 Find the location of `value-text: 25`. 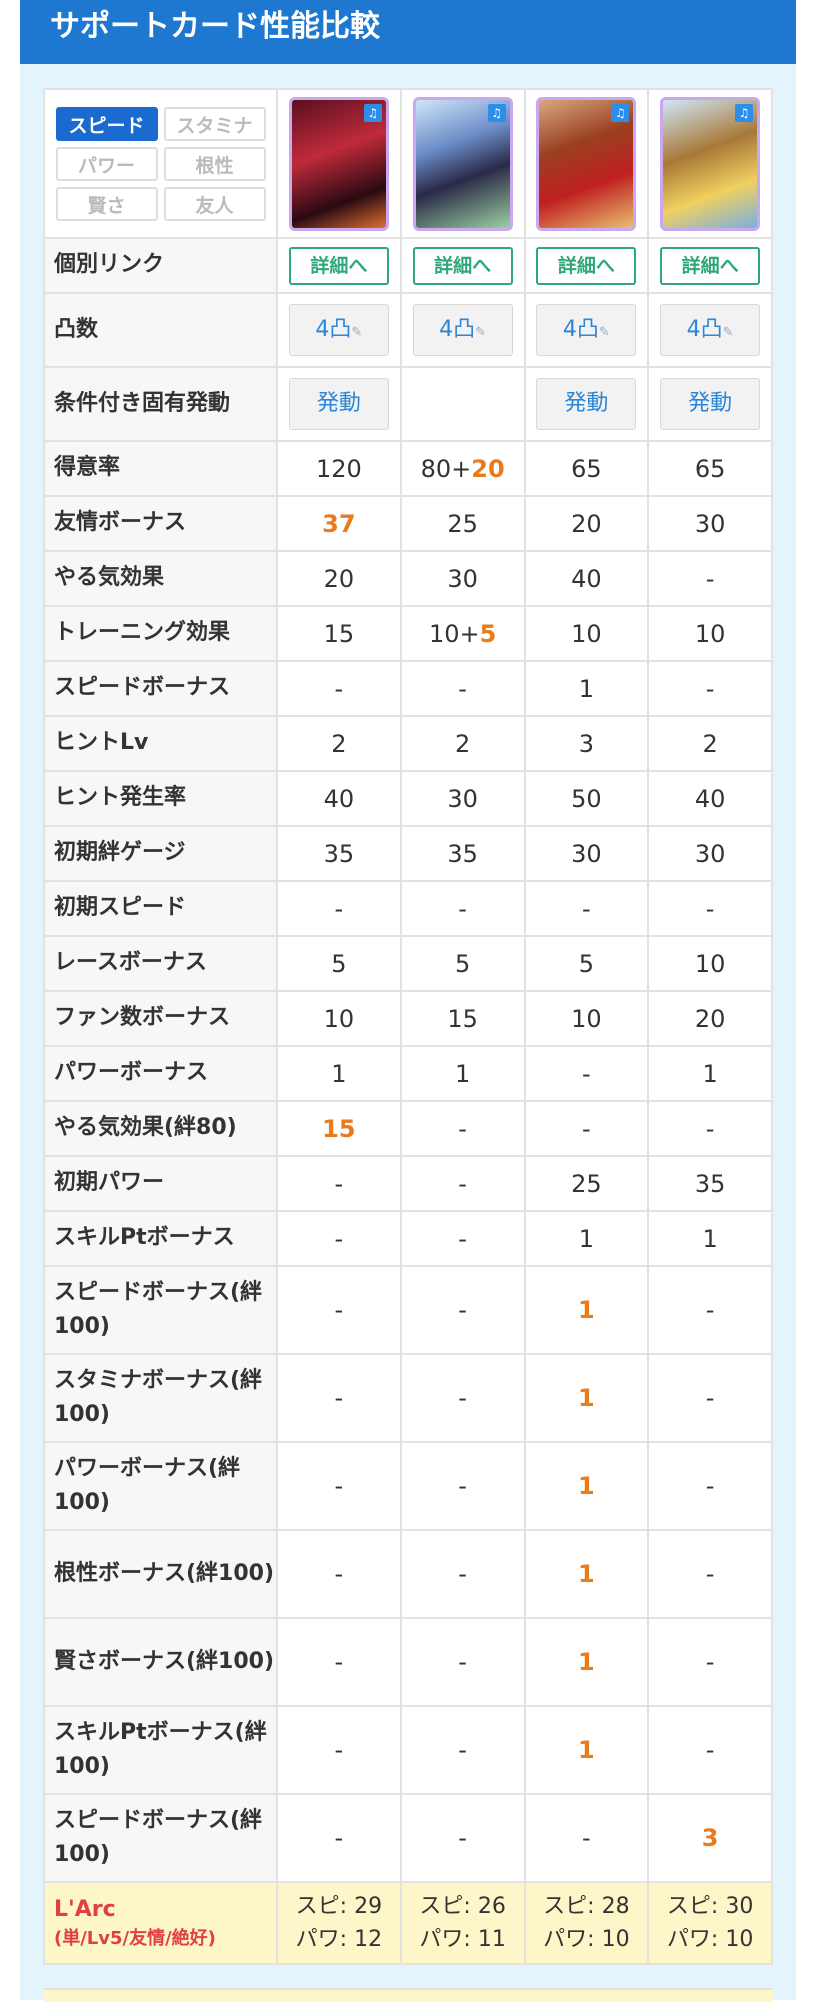

value-text: 25 is located at coordinates (586, 1183).